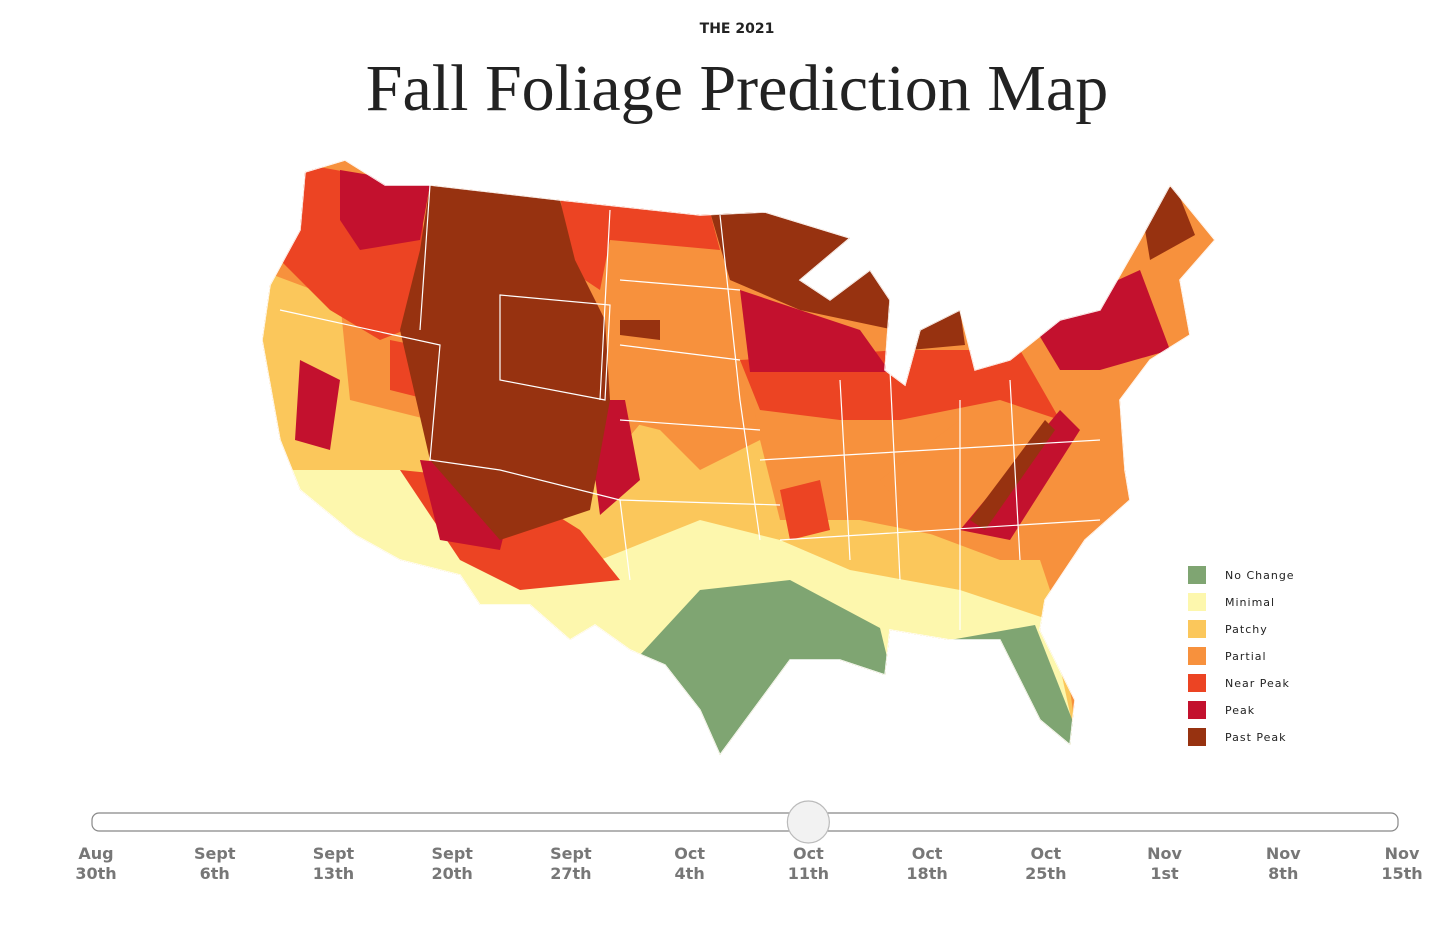 The image size is (1456, 929). What do you see at coordinates (1283, 873) in the screenshot?
I see `date-day: 8th` at bounding box center [1283, 873].